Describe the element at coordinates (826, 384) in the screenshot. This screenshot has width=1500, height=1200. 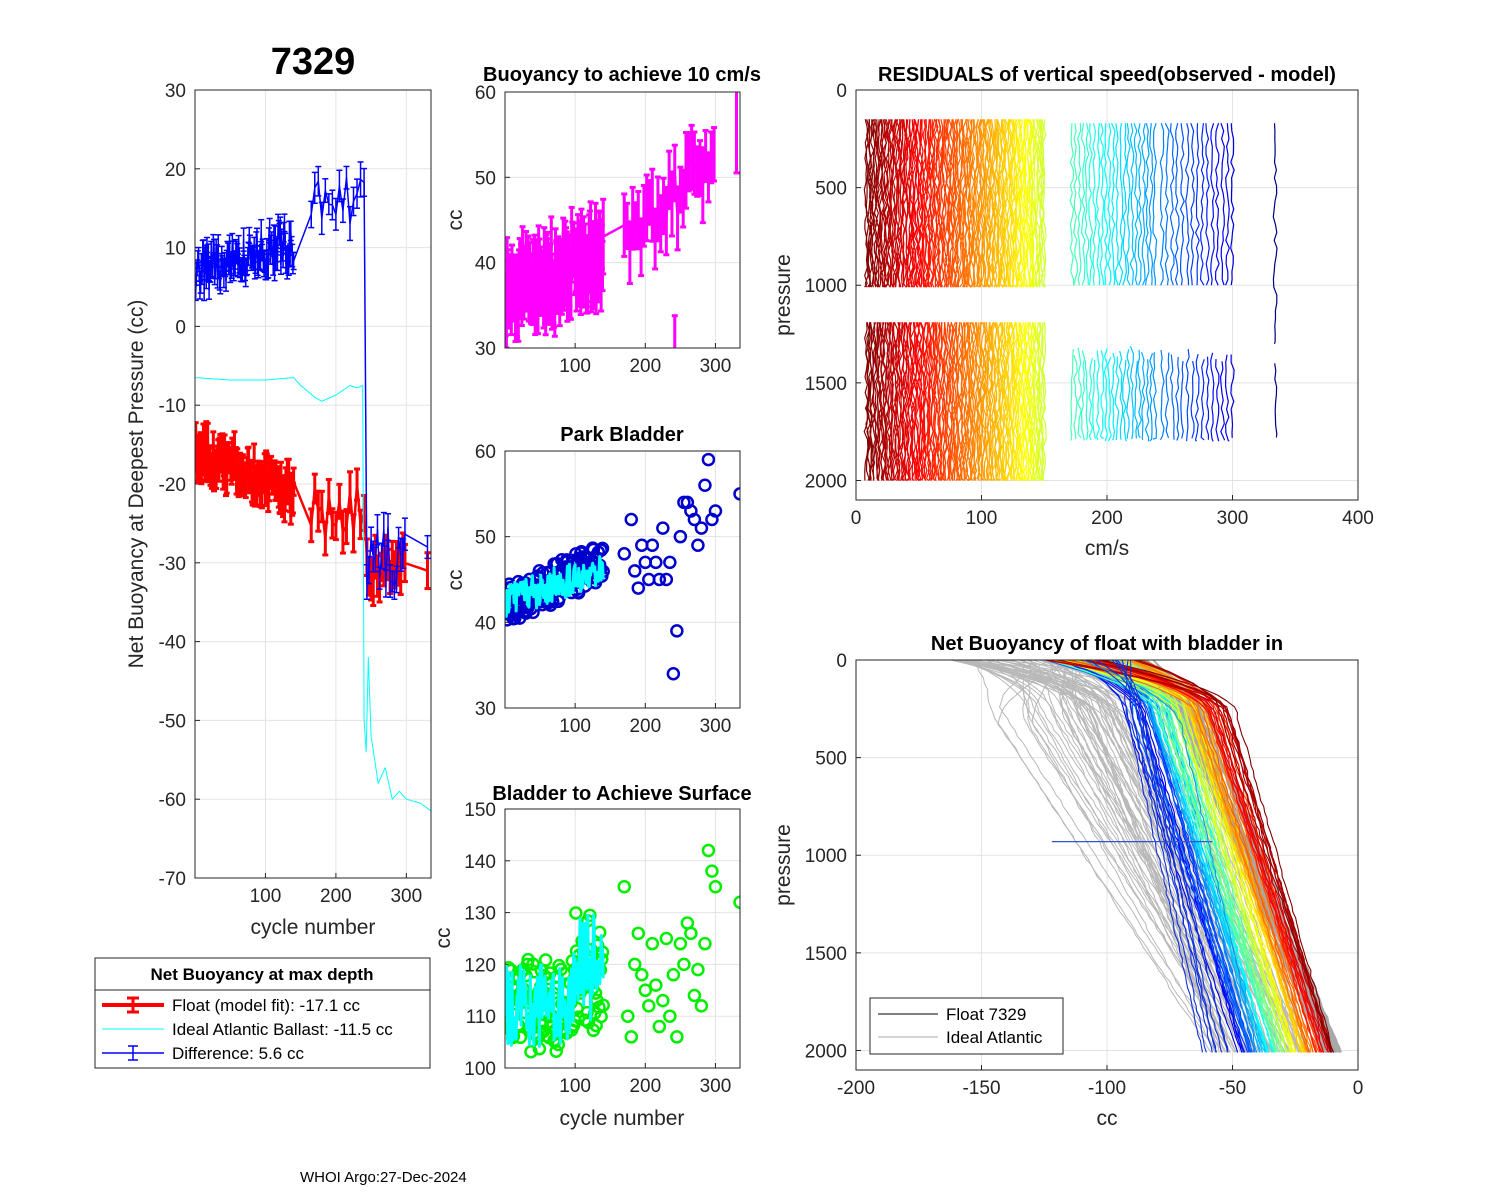
I see `y-tick-label: 1500` at that location.